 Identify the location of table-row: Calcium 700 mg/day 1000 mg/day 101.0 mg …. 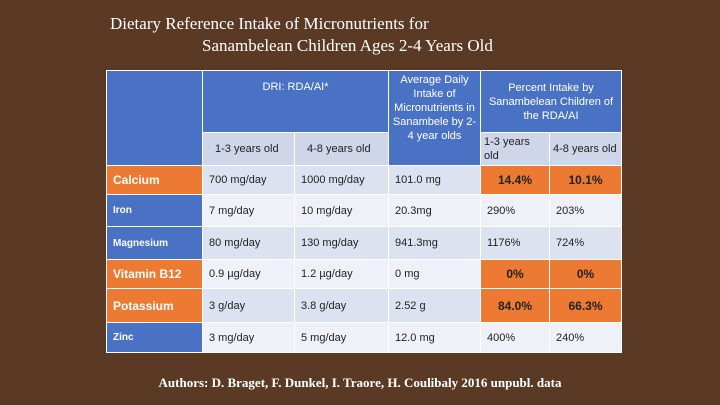
(364, 180).